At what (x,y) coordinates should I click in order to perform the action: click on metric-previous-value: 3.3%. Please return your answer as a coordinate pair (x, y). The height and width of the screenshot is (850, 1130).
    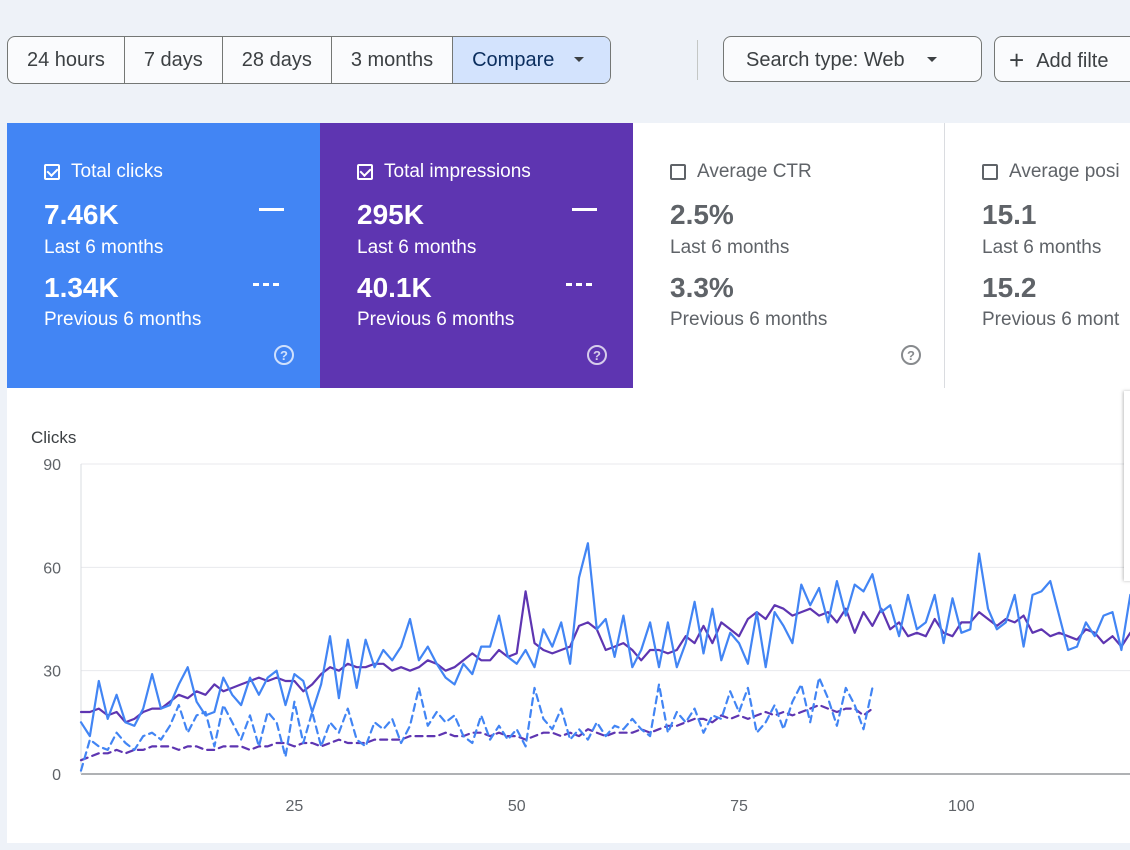
    Looking at the image, I should click on (702, 287).